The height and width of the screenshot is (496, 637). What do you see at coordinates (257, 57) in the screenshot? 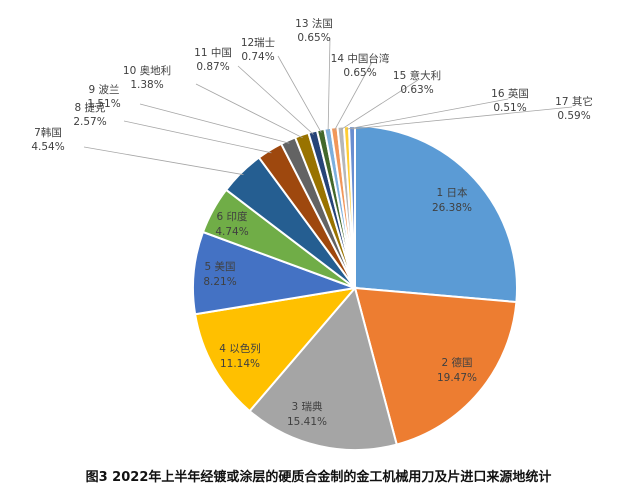
I see `slice-label-value-12: 0.74%` at bounding box center [257, 57].